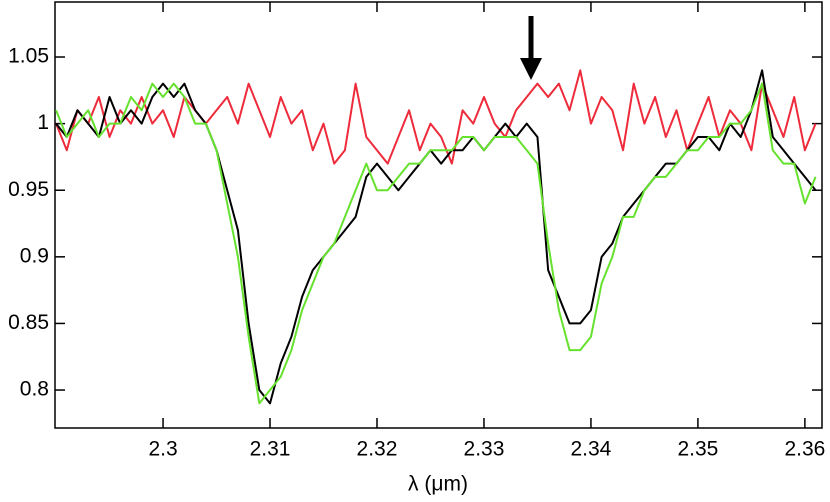  What do you see at coordinates (28, 322) in the screenshot?
I see `y-tick-label: 0.85` at bounding box center [28, 322].